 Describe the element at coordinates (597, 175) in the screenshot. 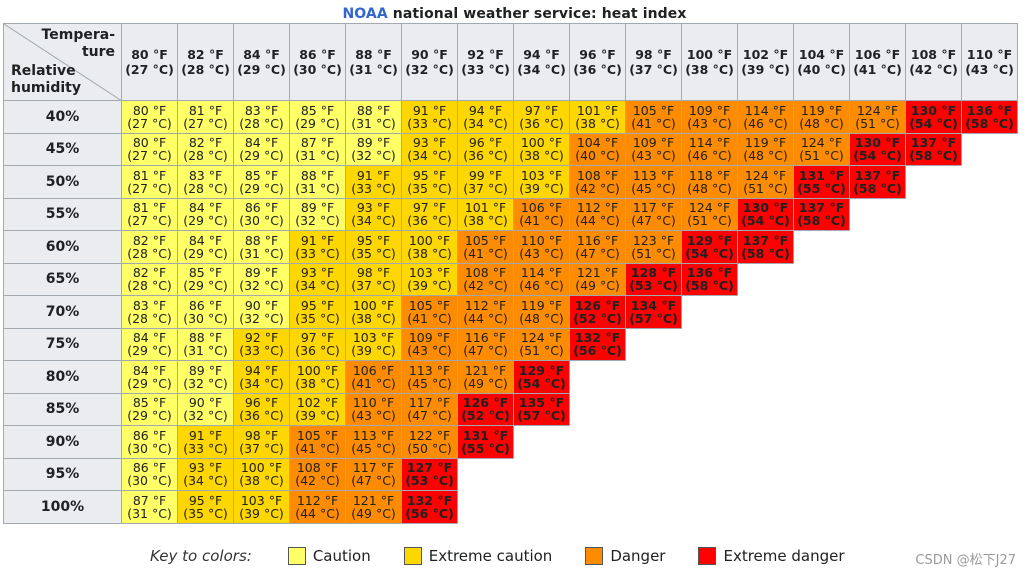

I see `cell-fahrenheit: 108 °F` at that location.